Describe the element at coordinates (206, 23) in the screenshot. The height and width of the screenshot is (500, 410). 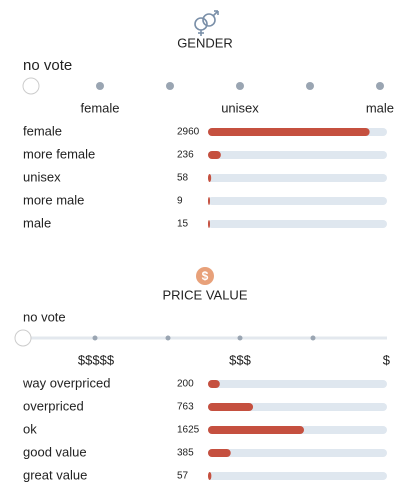
I see `gender-icon` at that location.